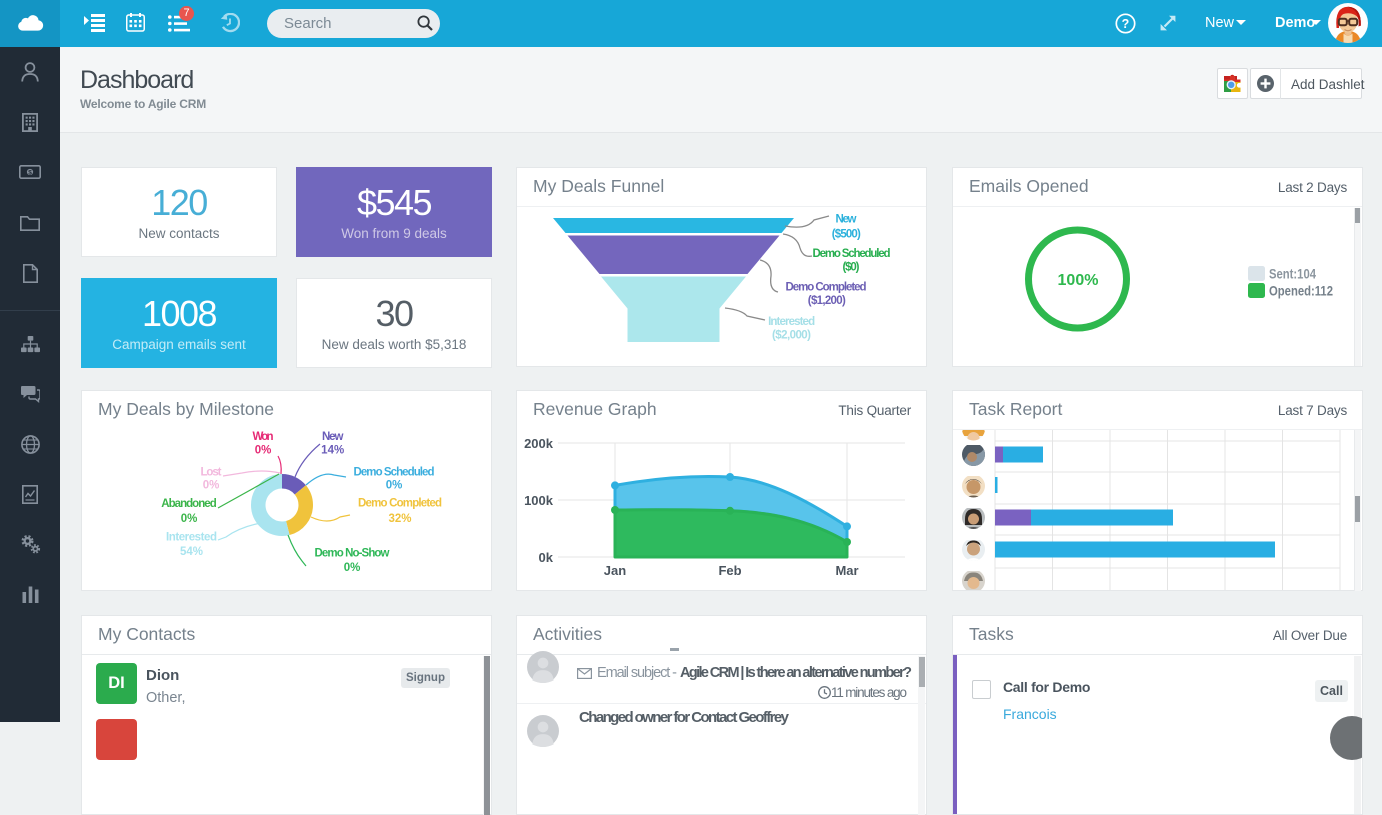  What do you see at coordinates (827, 301) in the screenshot?
I see `svg-text: ($1,200)` at bounding box center [827, 301].